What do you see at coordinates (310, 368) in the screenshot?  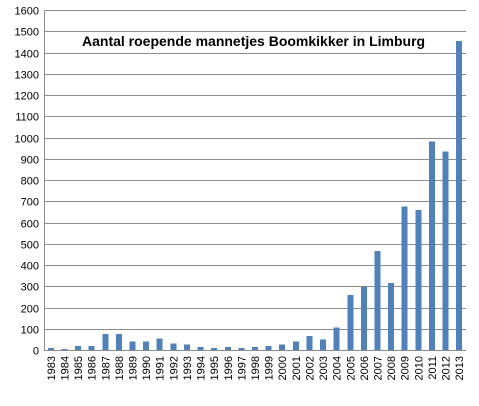 I see `x-tick-label: 2002` at bounding box center [310, 368].